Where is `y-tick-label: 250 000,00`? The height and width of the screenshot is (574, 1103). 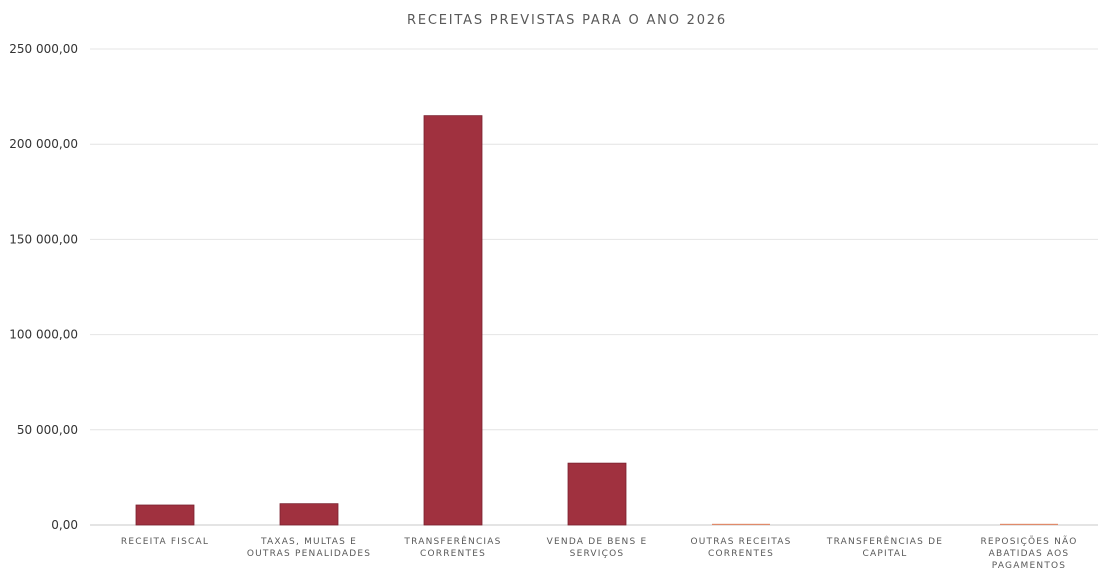
y-tick-label: 250 000,00 is located at coordinates (43, 49).